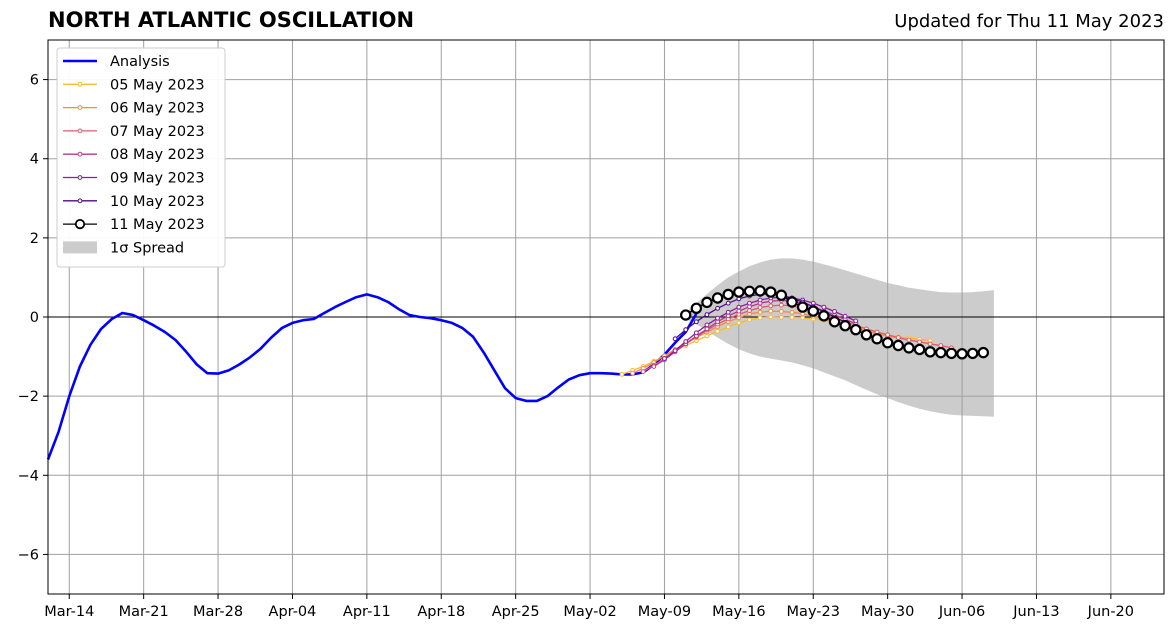  I want to click on legend-label: 11 May 2023, so click(157, 225).